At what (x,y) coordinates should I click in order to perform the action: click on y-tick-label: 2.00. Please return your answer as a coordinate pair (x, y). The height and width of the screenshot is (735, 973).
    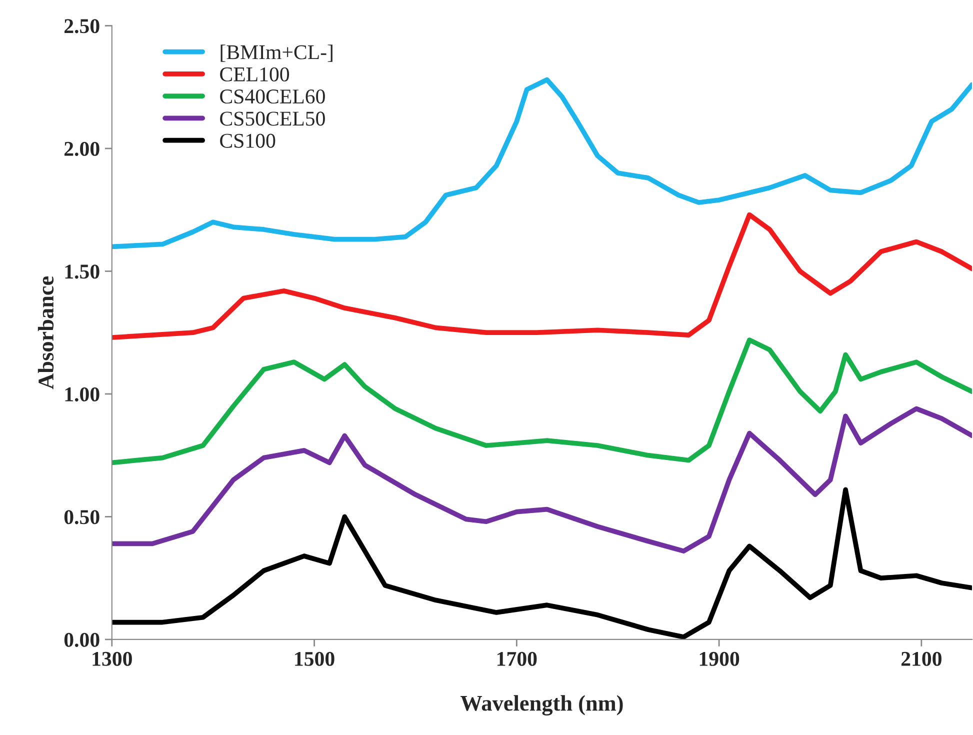
    Looking at the image, I should click on (82, 149).